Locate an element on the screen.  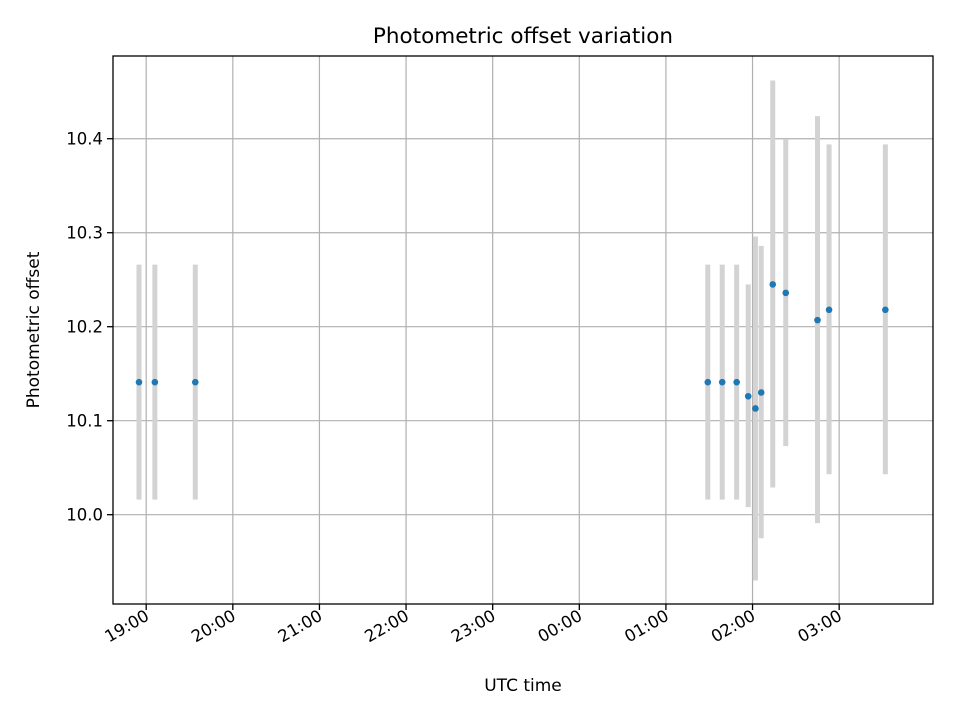
x-axis-label: UTC time is located at coordinates (523, 686).